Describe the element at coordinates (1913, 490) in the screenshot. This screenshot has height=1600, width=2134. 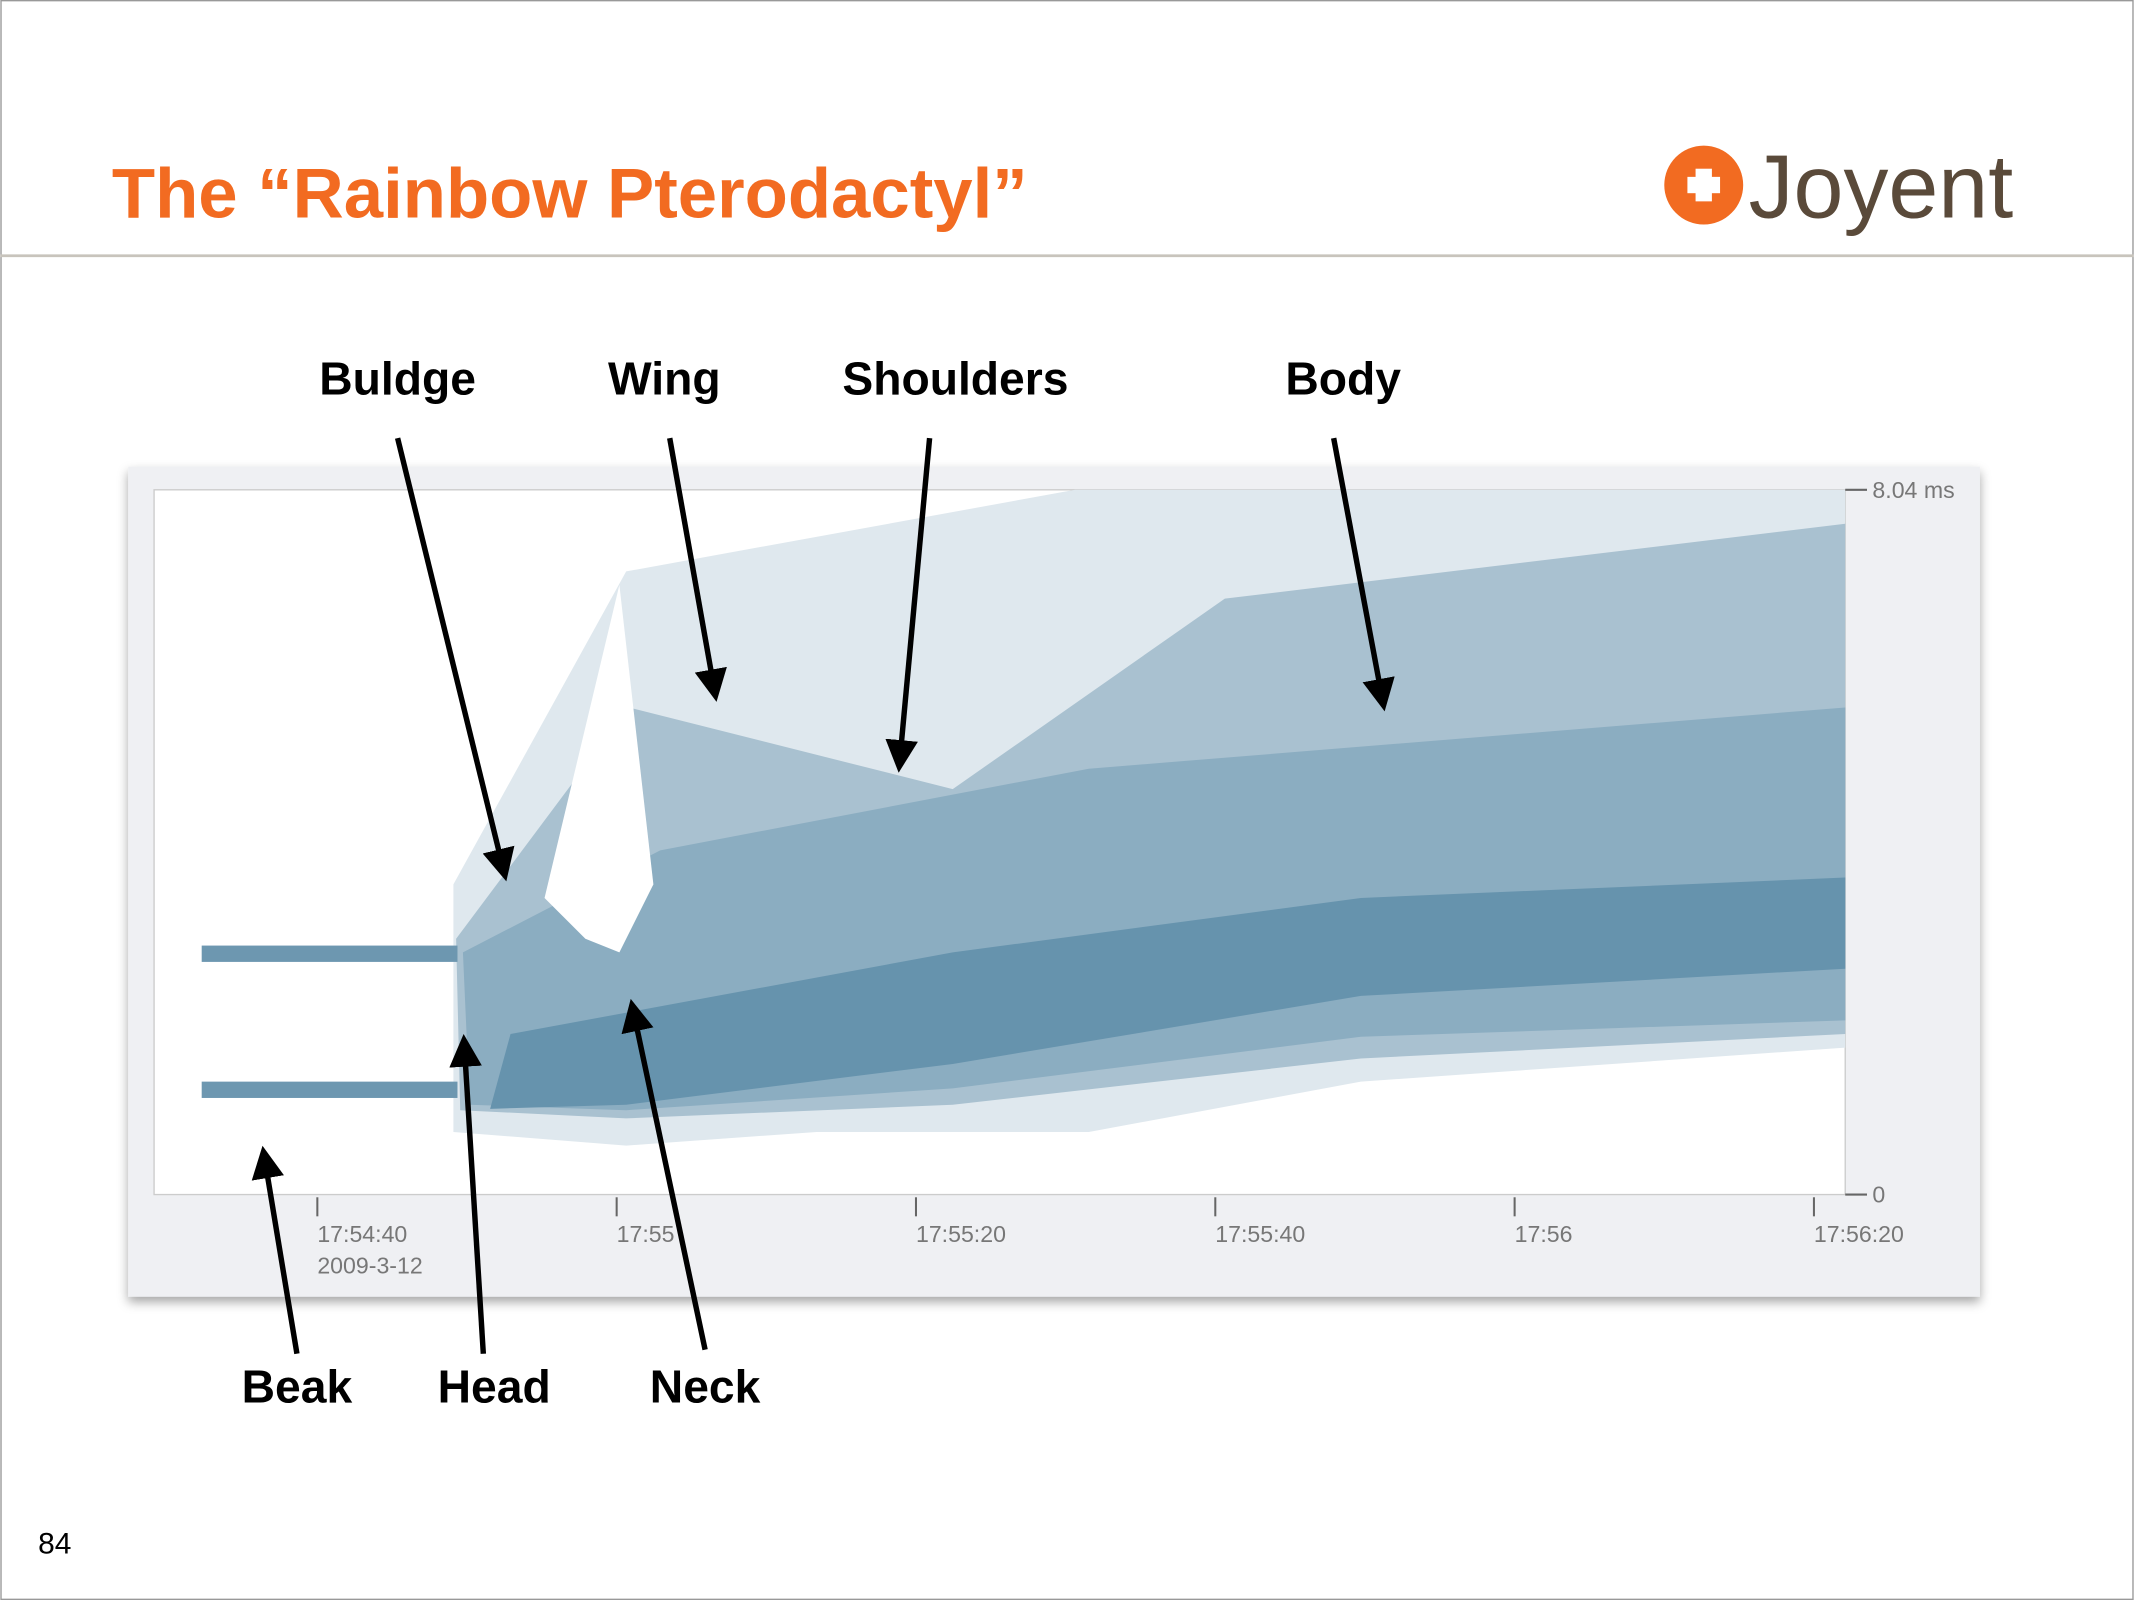
I see `y-label: 8.04 ms` at that location.